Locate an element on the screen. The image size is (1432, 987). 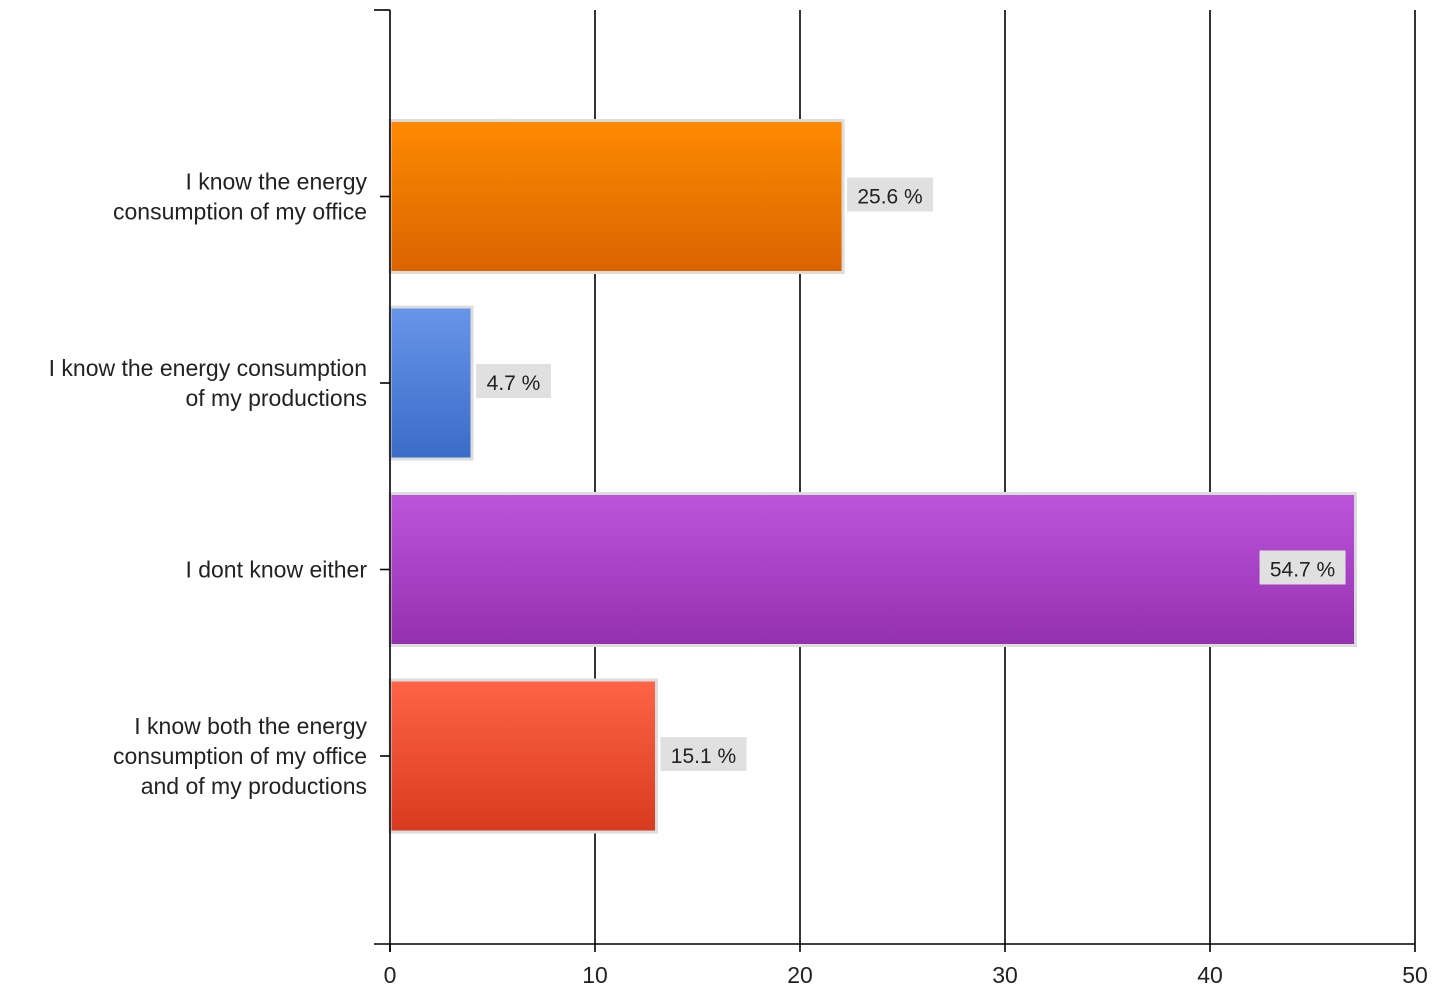
data-label-group: 54.7 % is located at coordinates (1302, 567).